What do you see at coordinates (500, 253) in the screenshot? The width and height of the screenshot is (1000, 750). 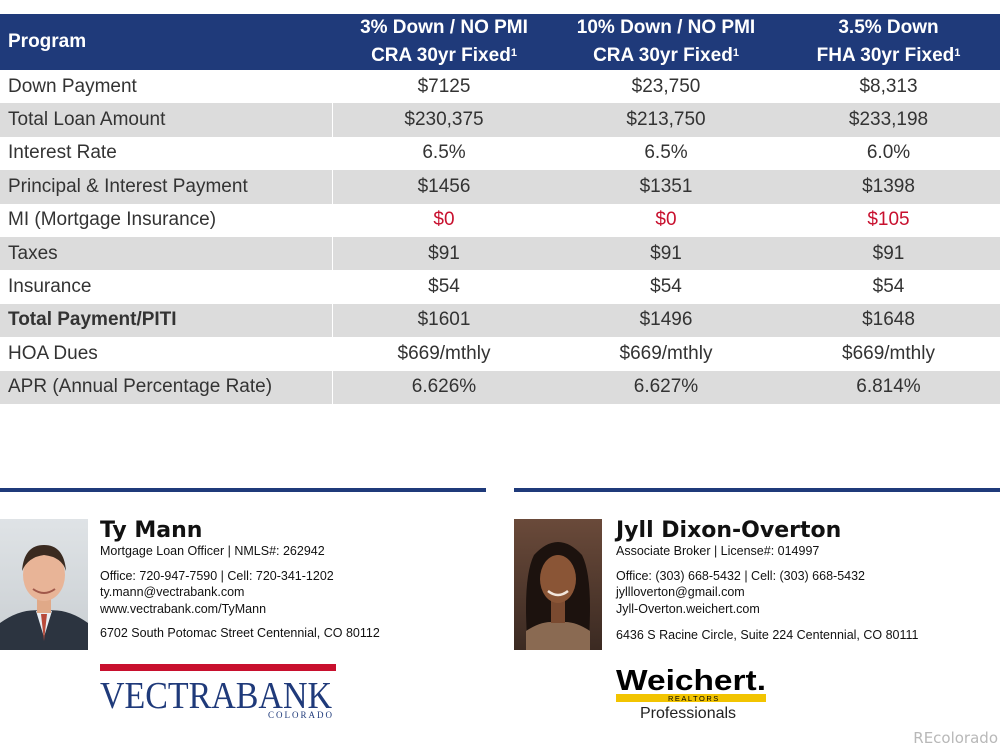 I see `table-row: Taxes $91 $91 $91` at bounding box center [500, 253].